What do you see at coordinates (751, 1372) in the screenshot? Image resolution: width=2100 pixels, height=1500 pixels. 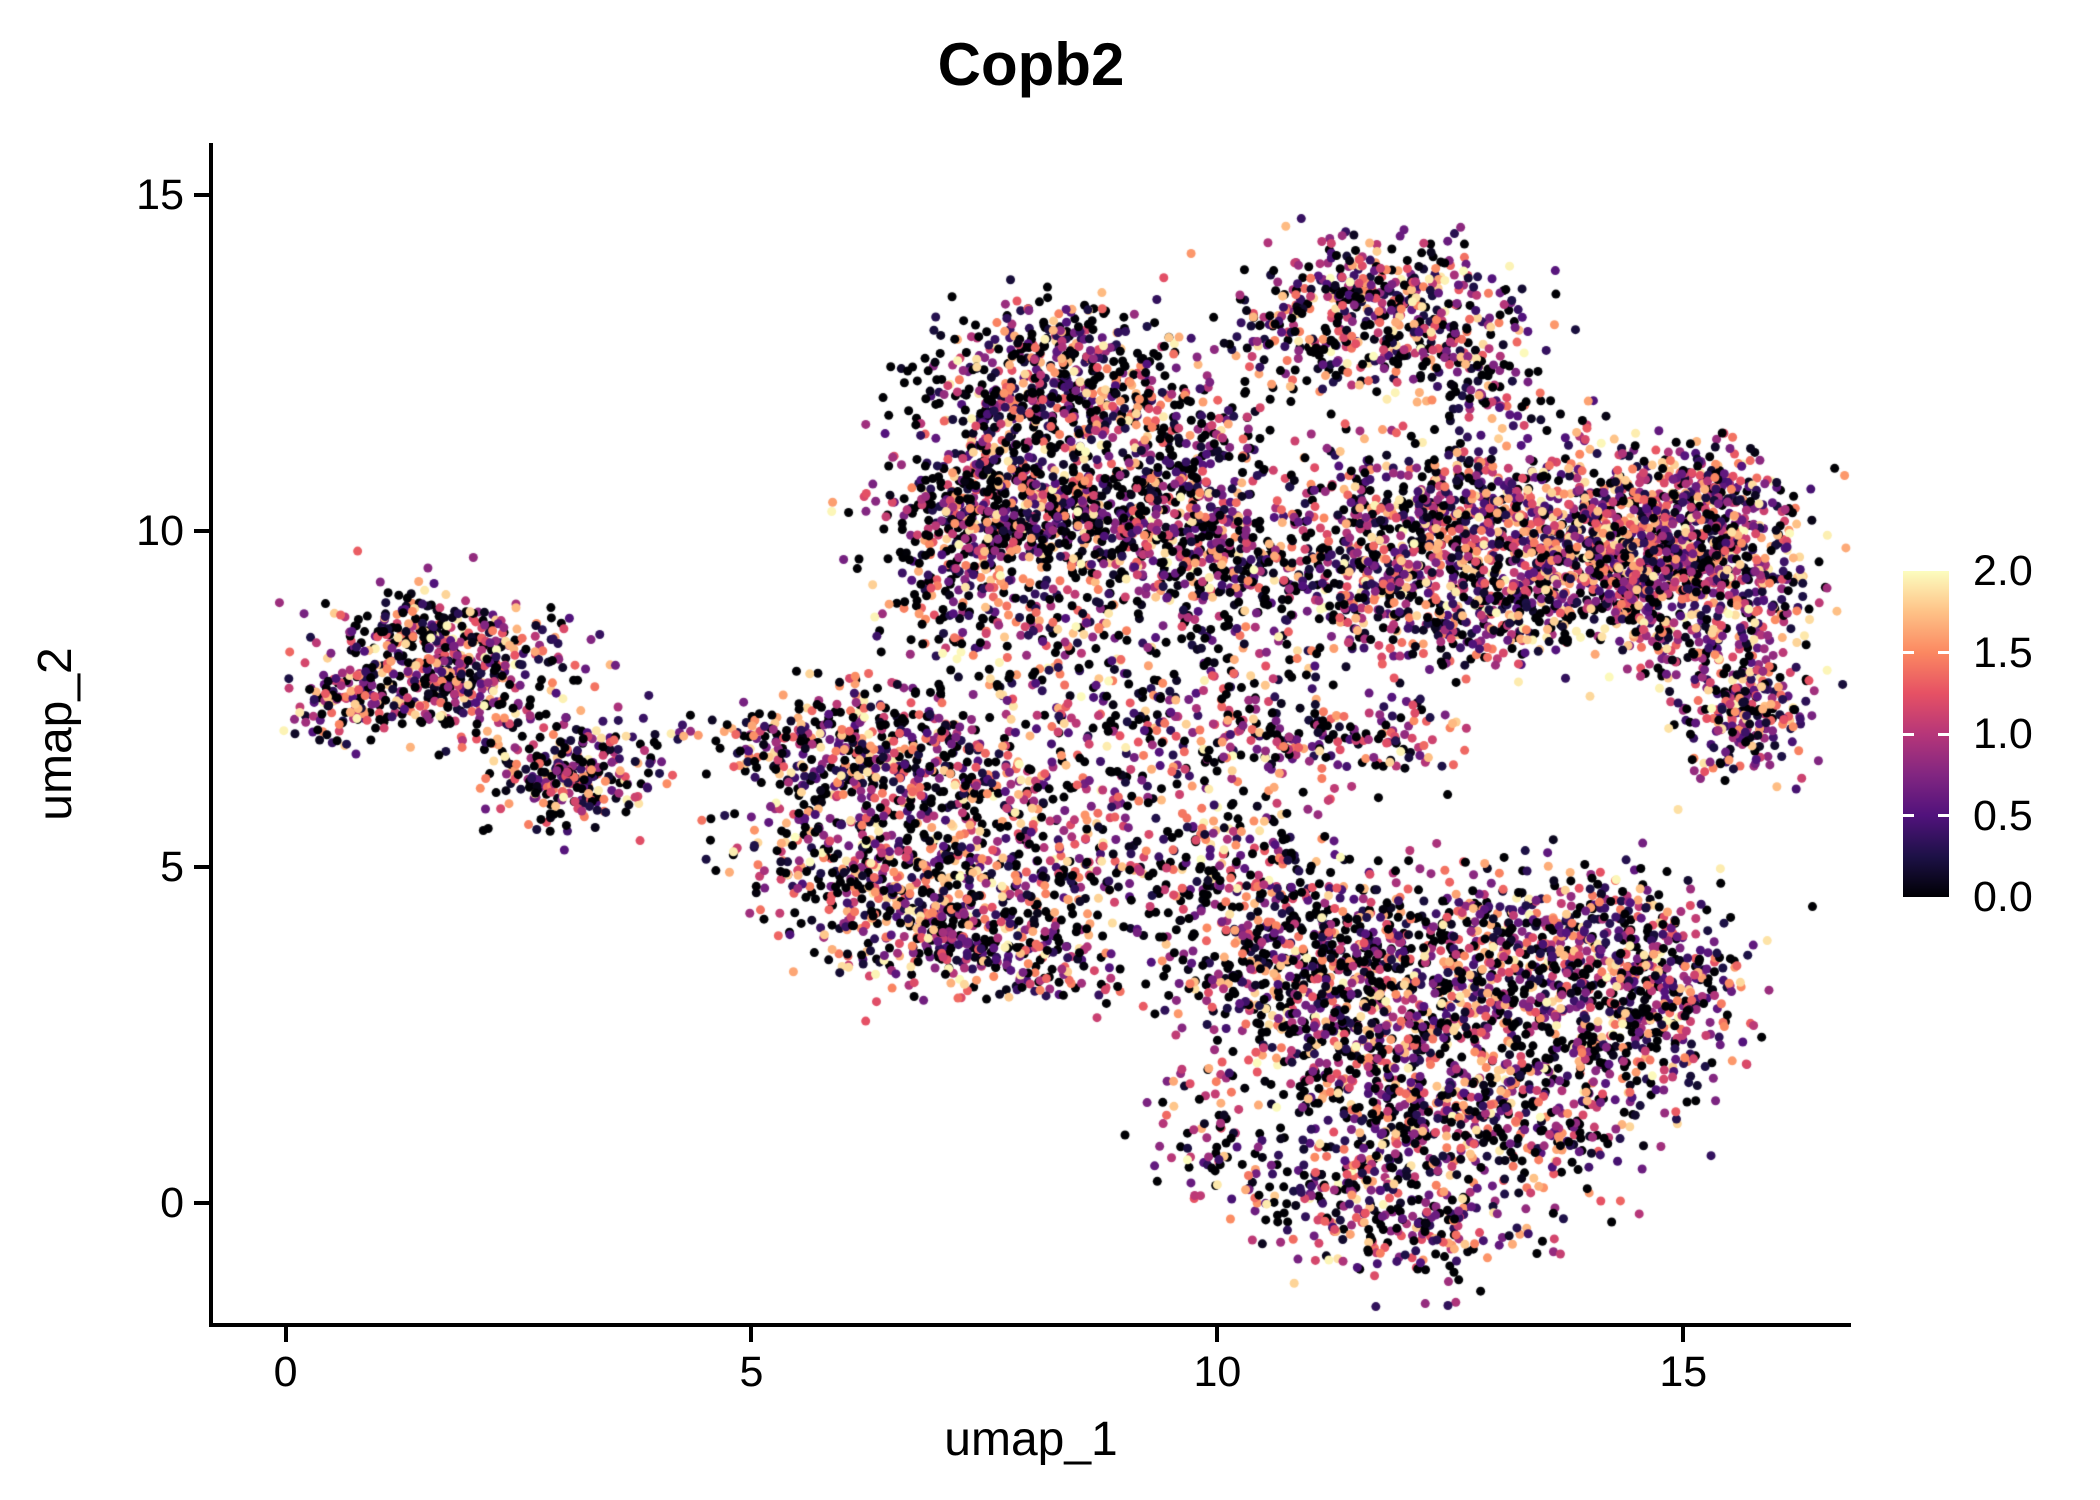 I see `x-tick-label: 5` at bounding box center [751, 1372].